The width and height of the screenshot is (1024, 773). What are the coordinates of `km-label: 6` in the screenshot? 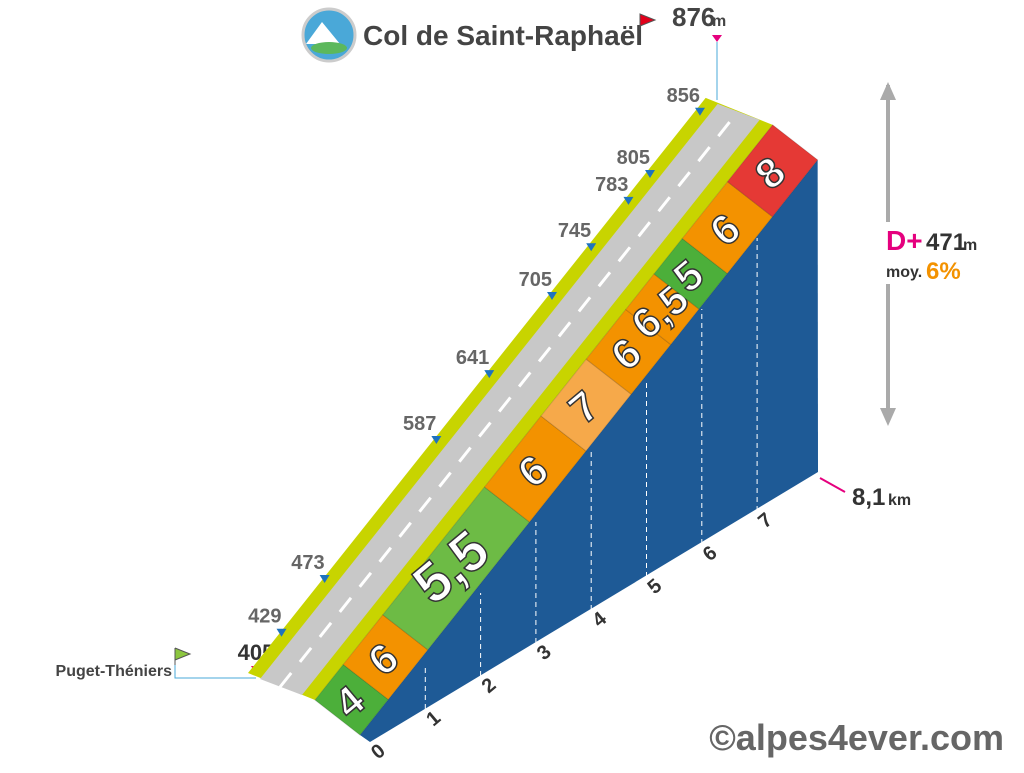 It's located at (710, 554).